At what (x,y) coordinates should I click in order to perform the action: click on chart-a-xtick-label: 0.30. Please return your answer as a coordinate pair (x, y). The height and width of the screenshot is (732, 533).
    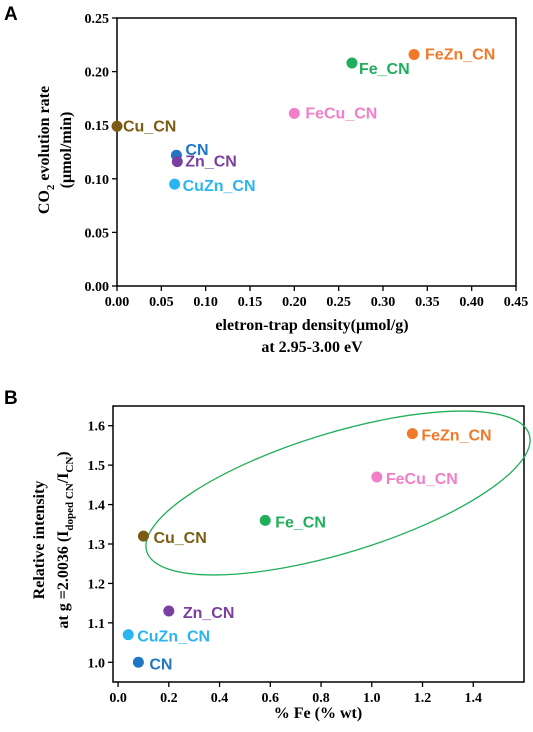
    Looking at the image, I should click on (383, 302).